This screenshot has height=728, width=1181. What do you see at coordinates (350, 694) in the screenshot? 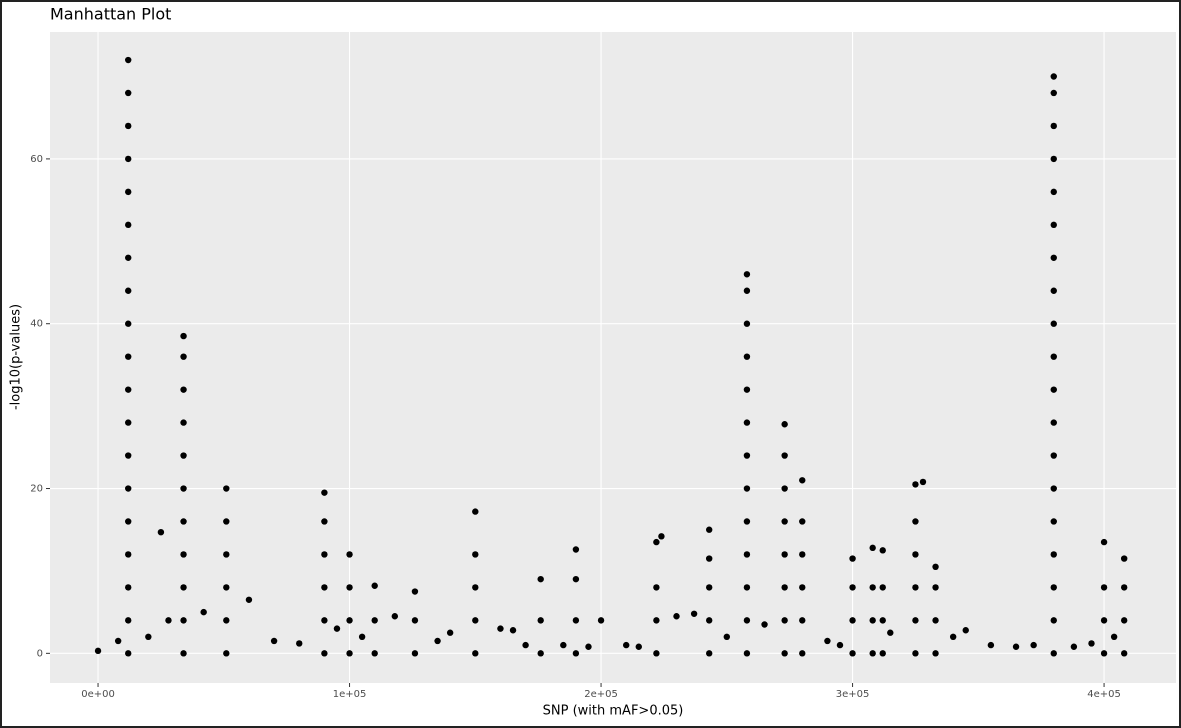
I see `x-tick-label: 1e+05` at bounding box center [350, 694].